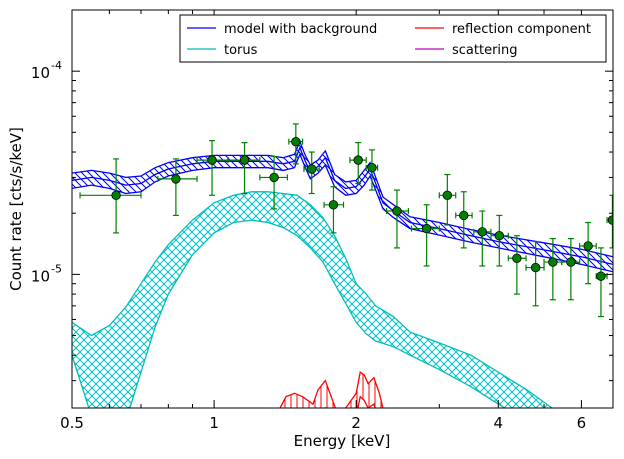 Image resolution: width=624 pixels, height=459 pixels. Describe the element at coordinates (72, 423) in the screenshot. I see `x-tick-label: 0.5` at that location.